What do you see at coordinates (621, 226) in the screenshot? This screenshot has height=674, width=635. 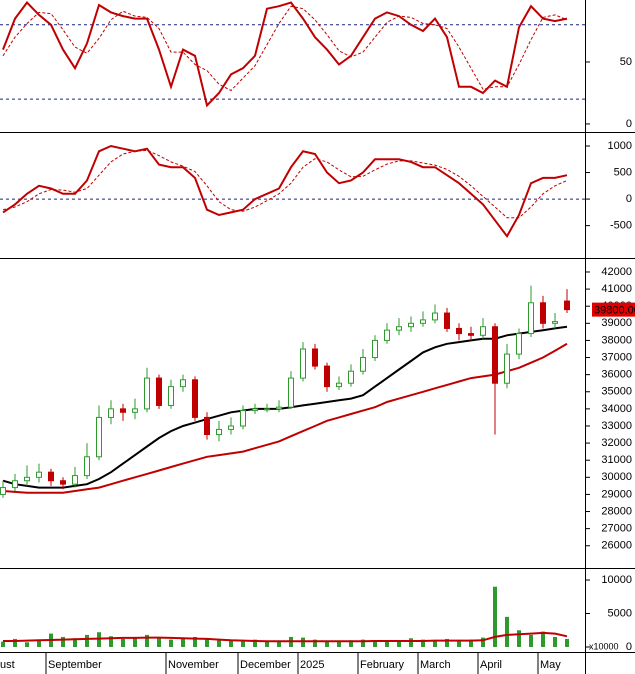 I see `y-tick-label: -500` at bounding box center [621, 226].